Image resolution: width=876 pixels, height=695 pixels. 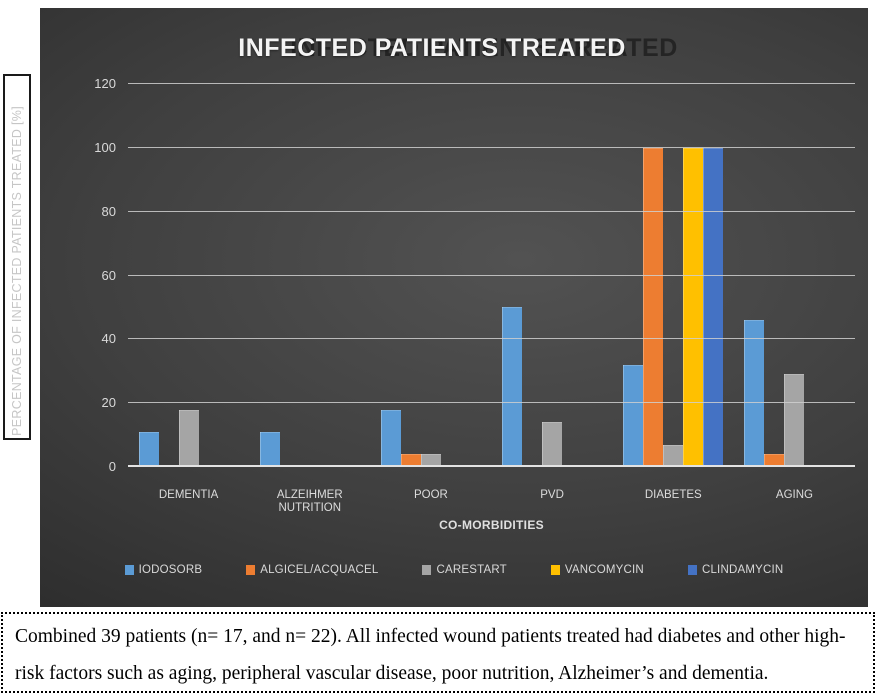 I want to click on chart-title-shadow: INFECTED PATIENTS TREATED, so click(x=484, y=48).